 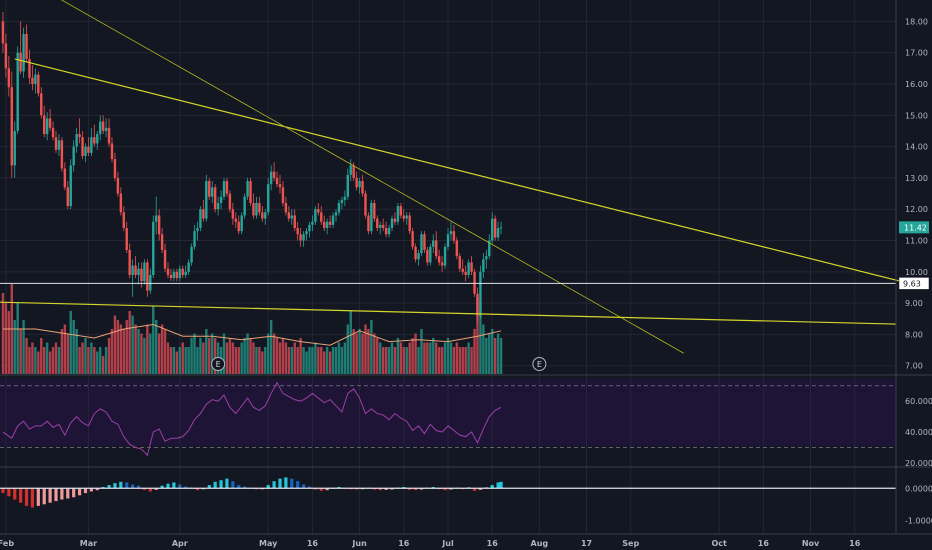 I want to click on earnings-marker: E, so click(x=218, y=364).